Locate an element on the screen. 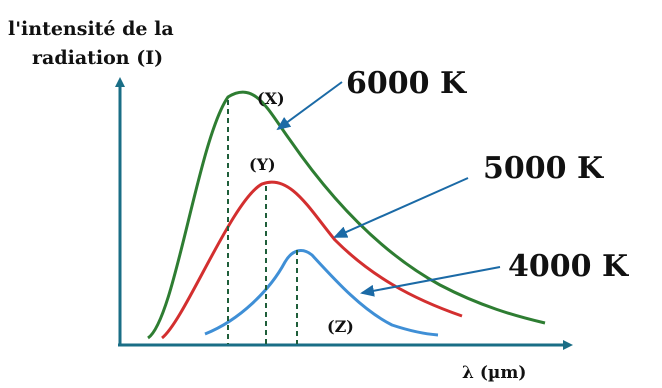 Image resolution: width=662 pixels, height=388 pixels. y-axis-label-line2: radiation (I) is located at coordinates (97, 58).